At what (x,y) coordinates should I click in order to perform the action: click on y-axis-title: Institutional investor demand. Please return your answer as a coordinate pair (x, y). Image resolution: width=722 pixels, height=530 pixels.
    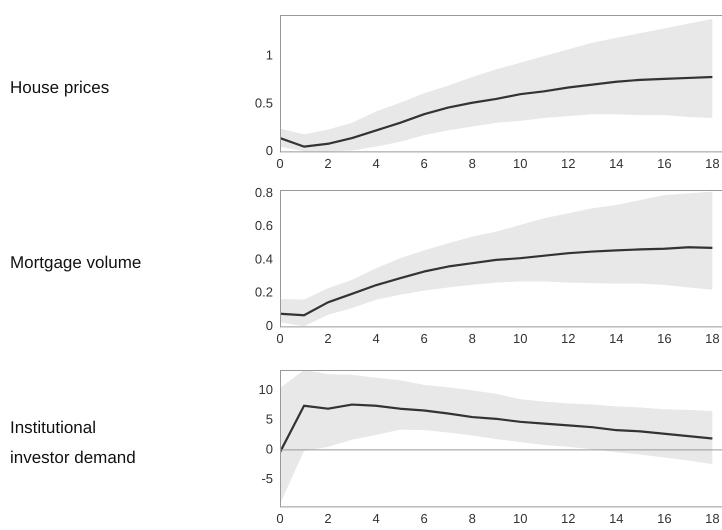
    Looking at the image, I should click on (73, 442).